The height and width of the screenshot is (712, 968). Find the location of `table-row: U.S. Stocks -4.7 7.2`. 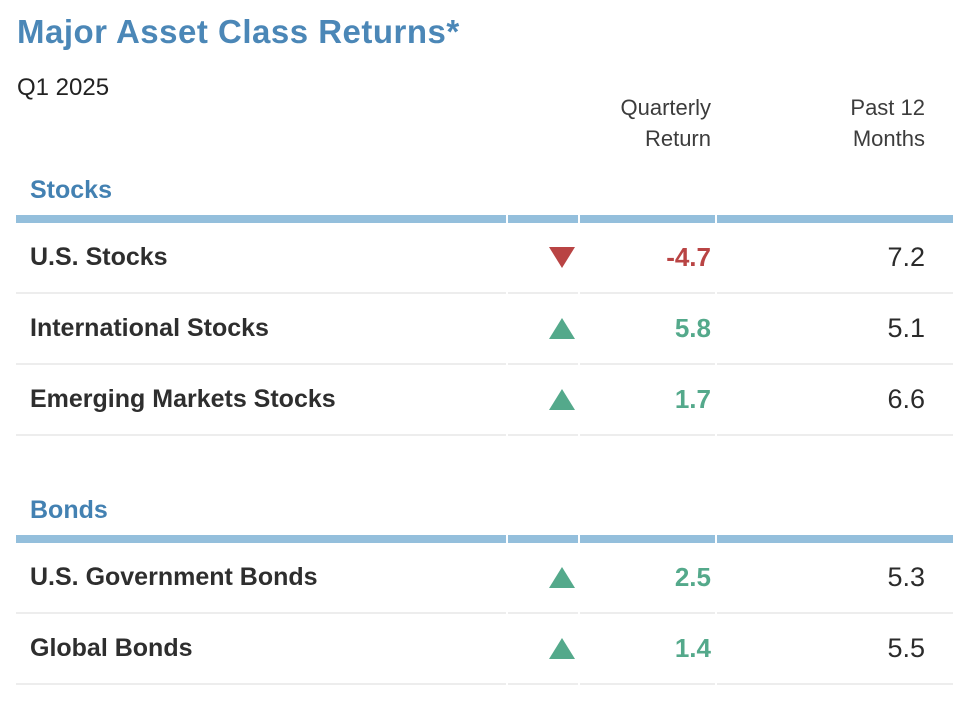

table-row: U.S. Stocks -4.7 7.2 is located at coordinates (484, 258).